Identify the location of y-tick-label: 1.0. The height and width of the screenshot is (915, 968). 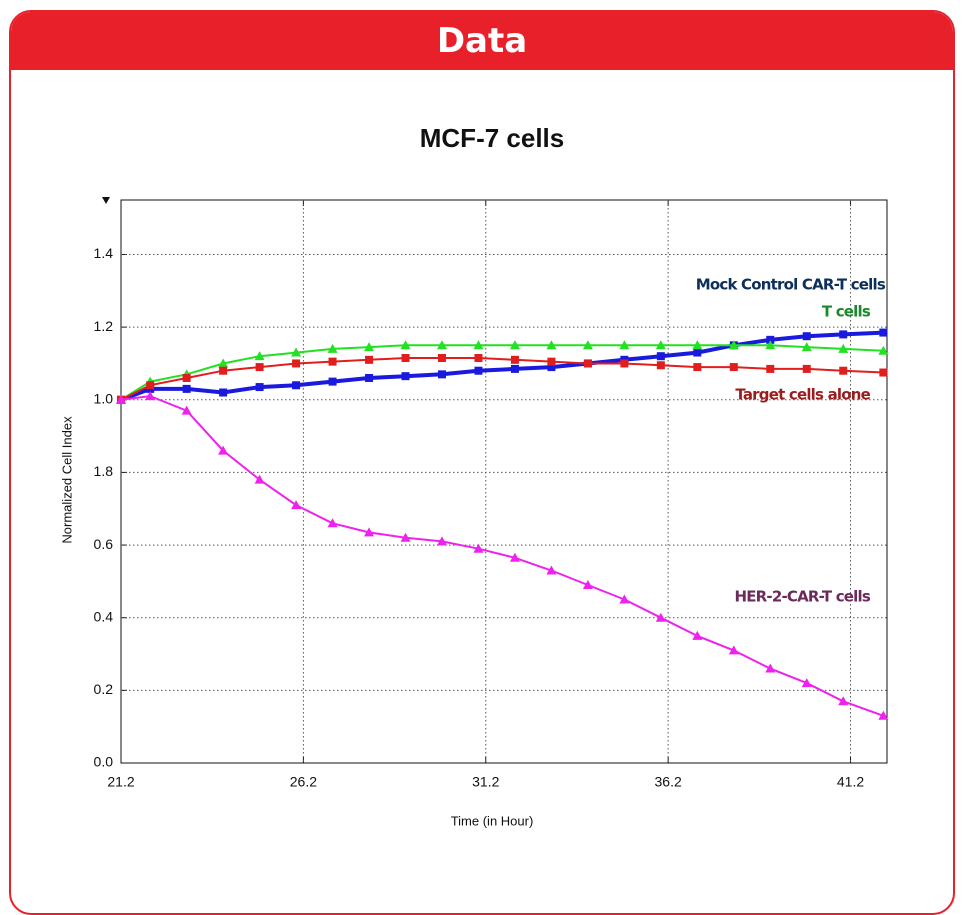
(104, 398).